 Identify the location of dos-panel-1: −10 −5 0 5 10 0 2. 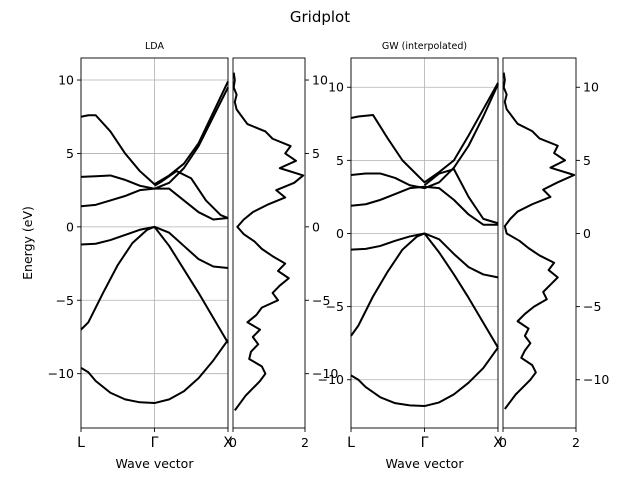
(283, 253).